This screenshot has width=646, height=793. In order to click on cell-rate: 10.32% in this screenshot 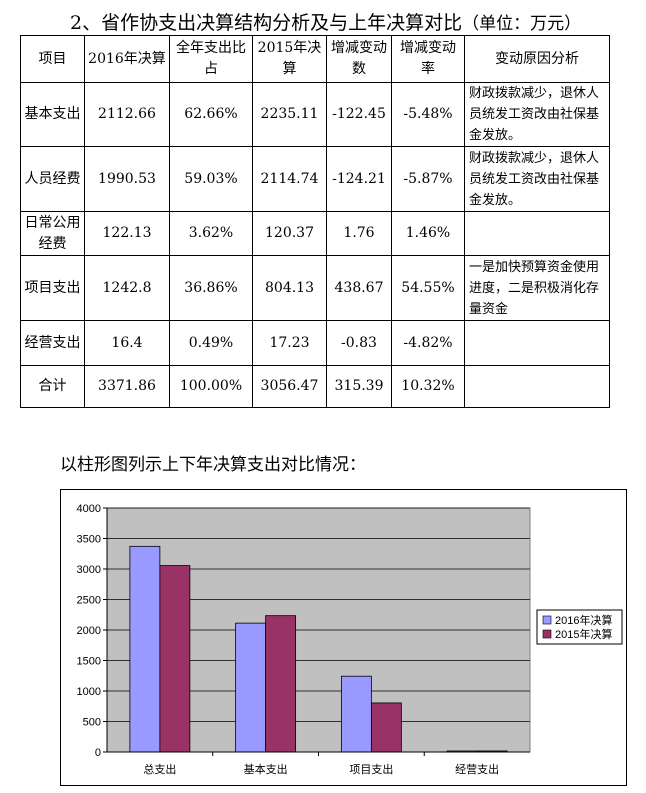, I will do `click(428, 386)`.